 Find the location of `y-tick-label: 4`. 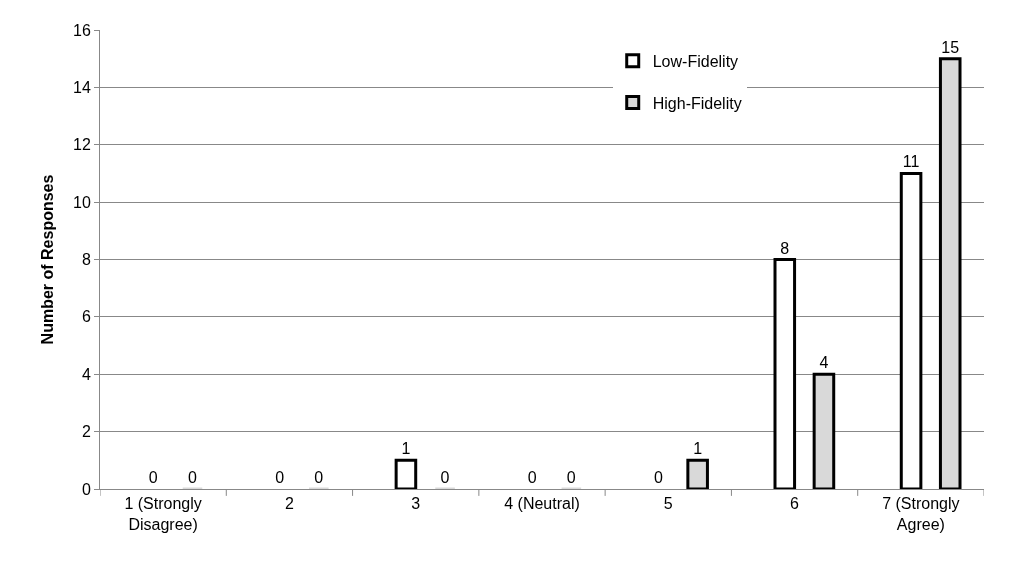

y-tick-label: 4 is located at coordinates (86, 374).